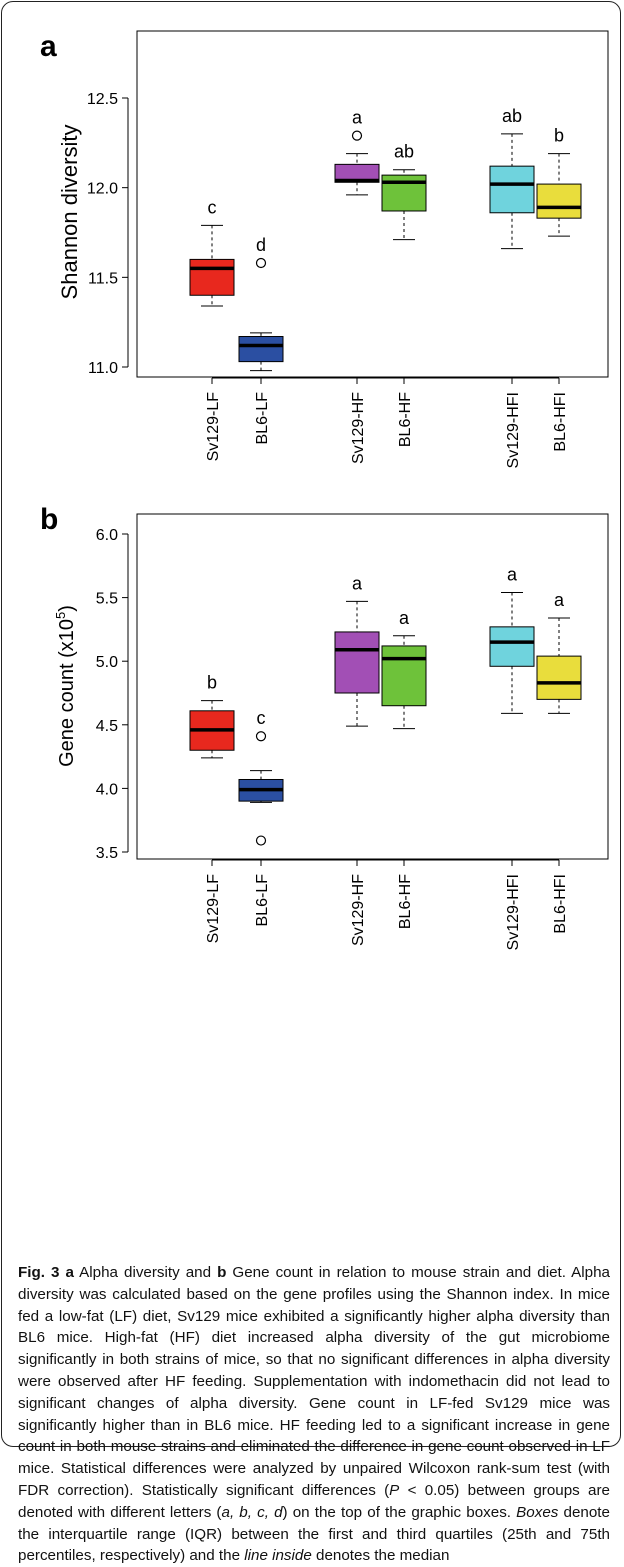  I want to click on box-group-a: b, so click(559, 181).